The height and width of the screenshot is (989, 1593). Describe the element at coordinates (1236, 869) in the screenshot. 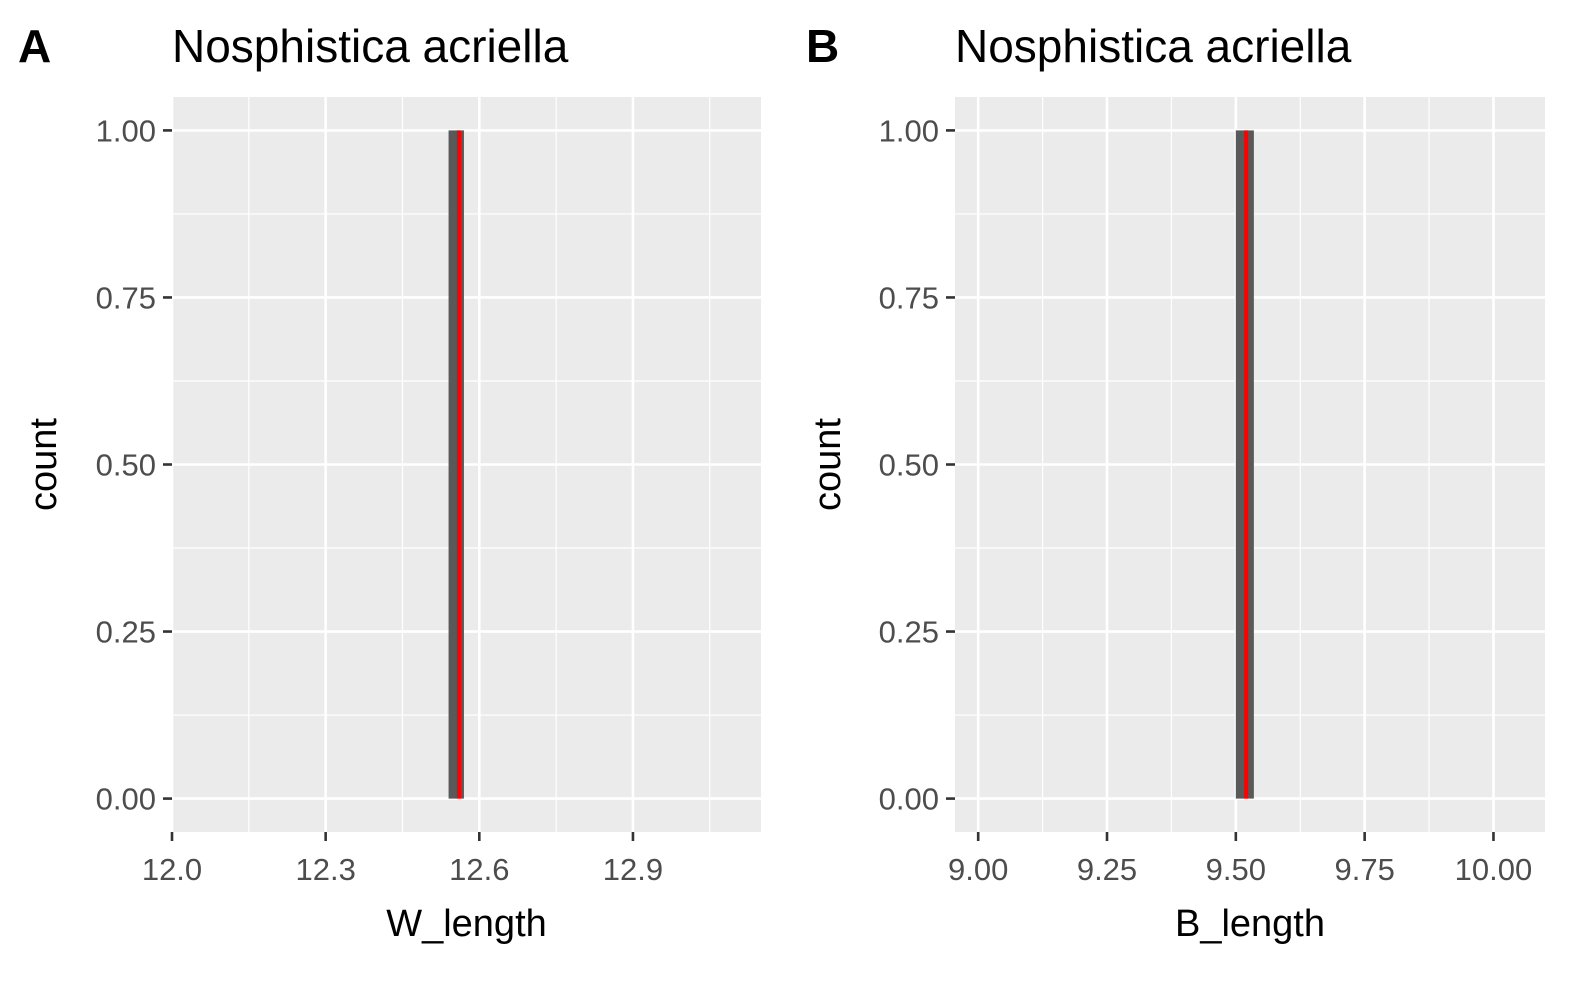

I see `x-tick-label: 9.50` at that location.